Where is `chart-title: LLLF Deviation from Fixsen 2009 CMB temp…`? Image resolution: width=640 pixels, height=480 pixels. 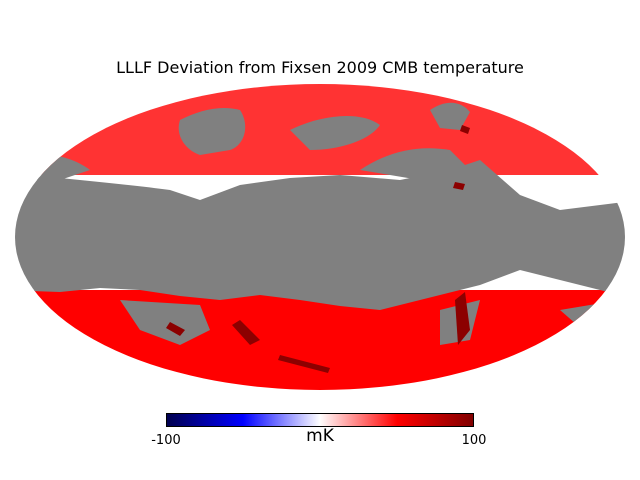 chart-title: LLLF Deviation from Fixsen 2009 CMB temp… is located at coordinates (320, 67).